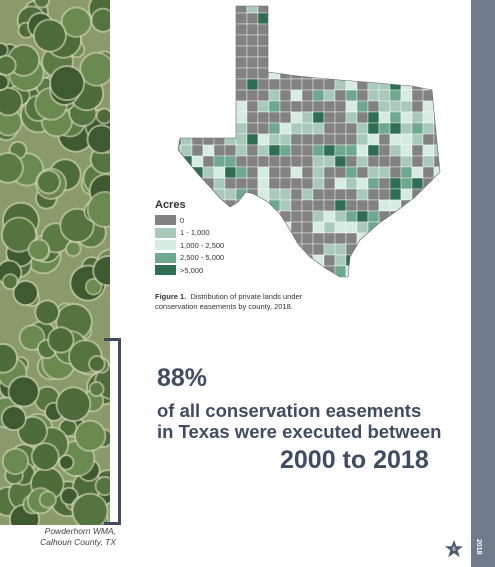  Describe the element at coordinates (170, 205) in the screenshot. I see `legend-title: Acres` at that location.